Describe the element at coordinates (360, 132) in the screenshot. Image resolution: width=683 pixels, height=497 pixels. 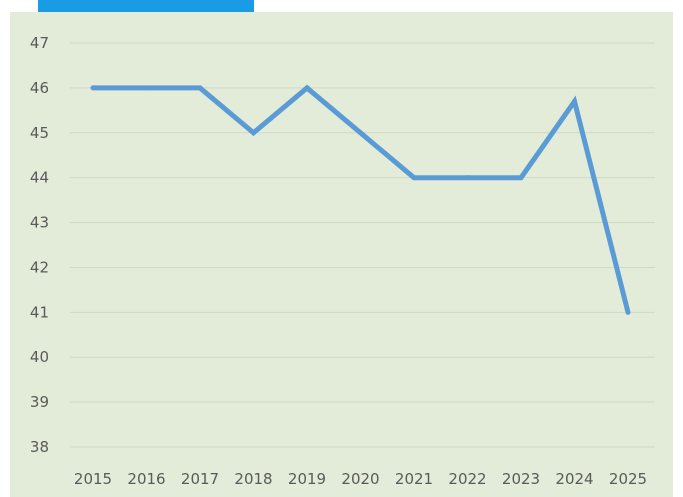
I see `data-point-2020` at that location.